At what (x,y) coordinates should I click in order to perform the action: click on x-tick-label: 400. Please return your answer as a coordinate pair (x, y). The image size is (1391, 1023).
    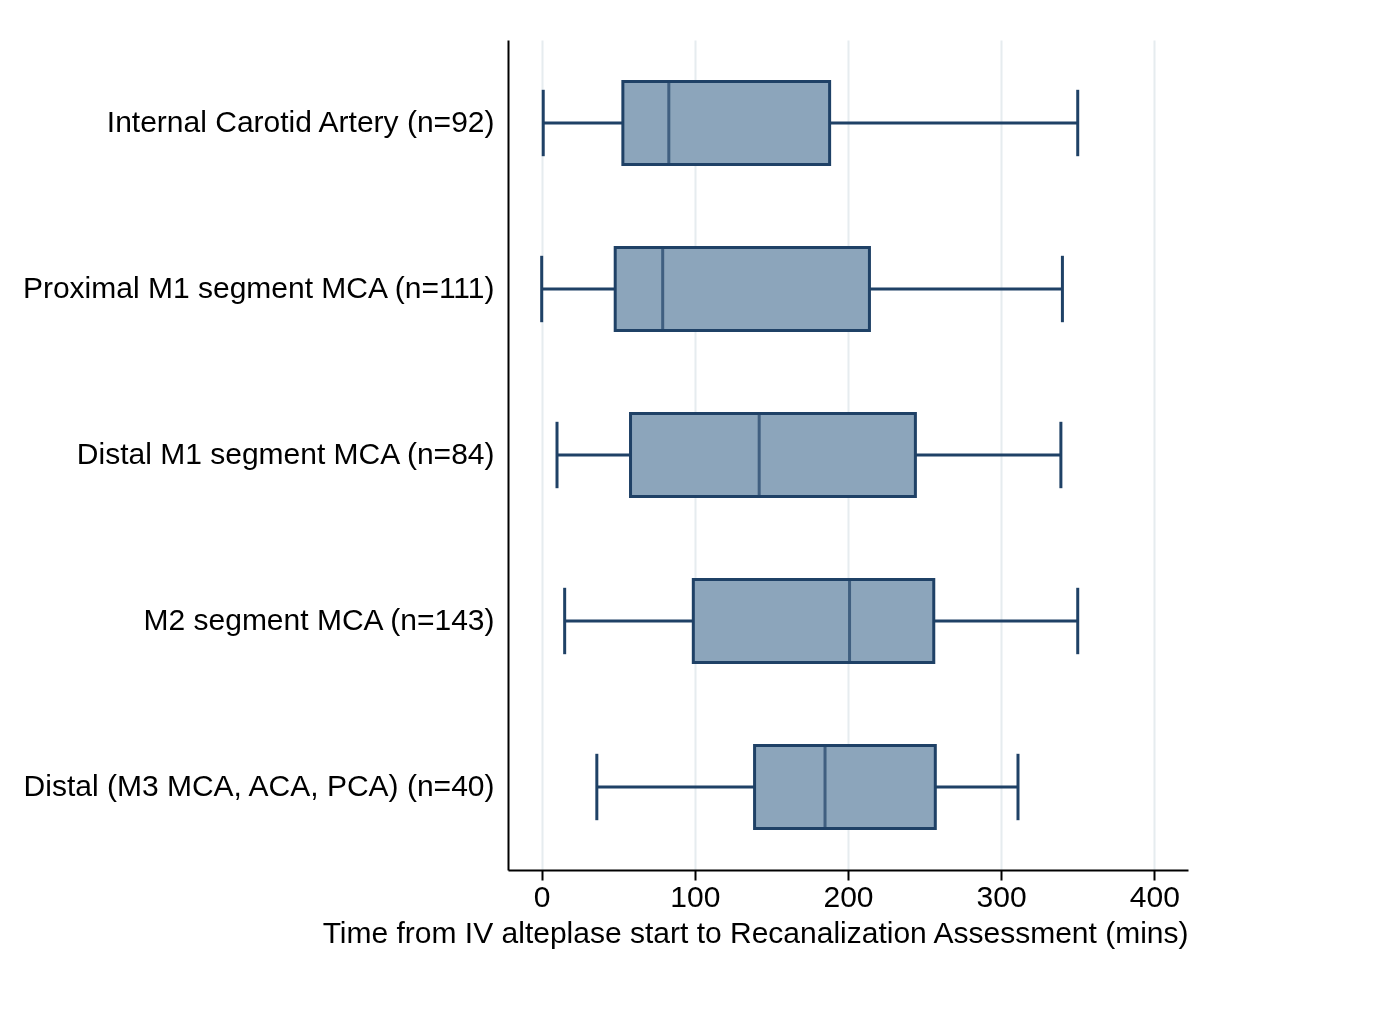
    Looking at the image, I should click on (1154, 896).